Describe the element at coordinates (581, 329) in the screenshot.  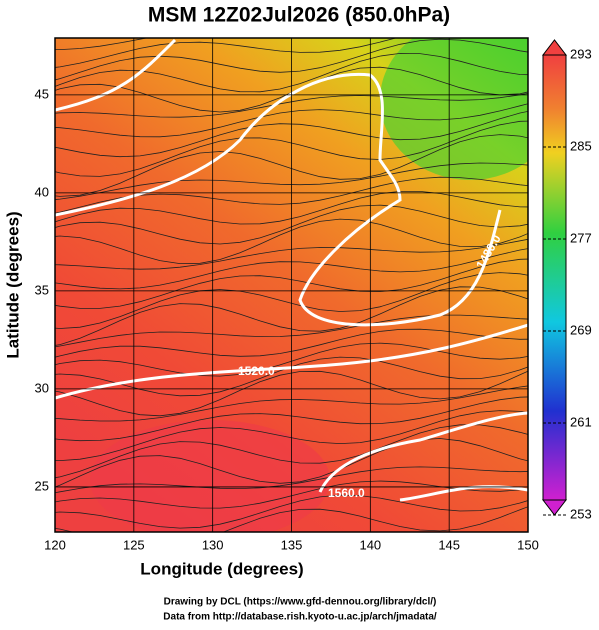
I see `colorbar-tick-label: 269` at that location.